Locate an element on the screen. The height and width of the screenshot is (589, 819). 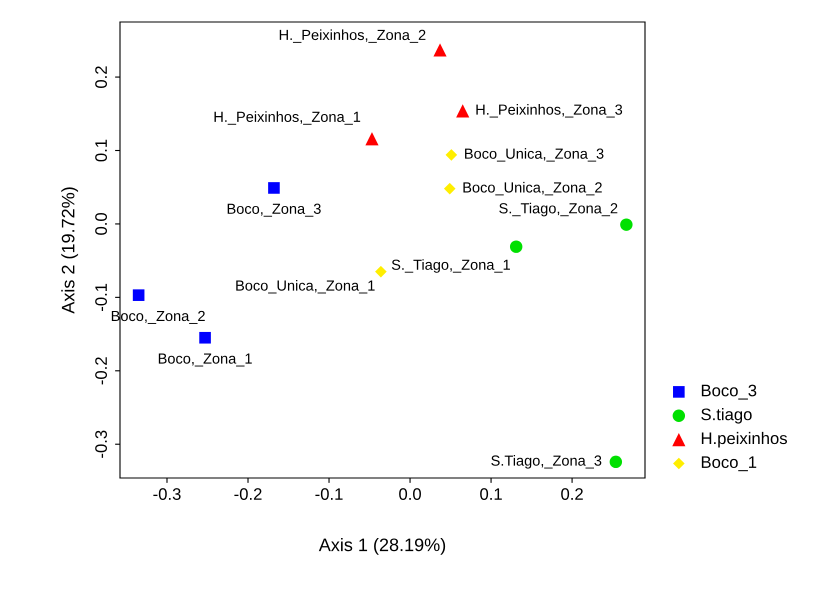
annotation: Boco_Unica,_Zona_2 is located at coordinates (532, 189).